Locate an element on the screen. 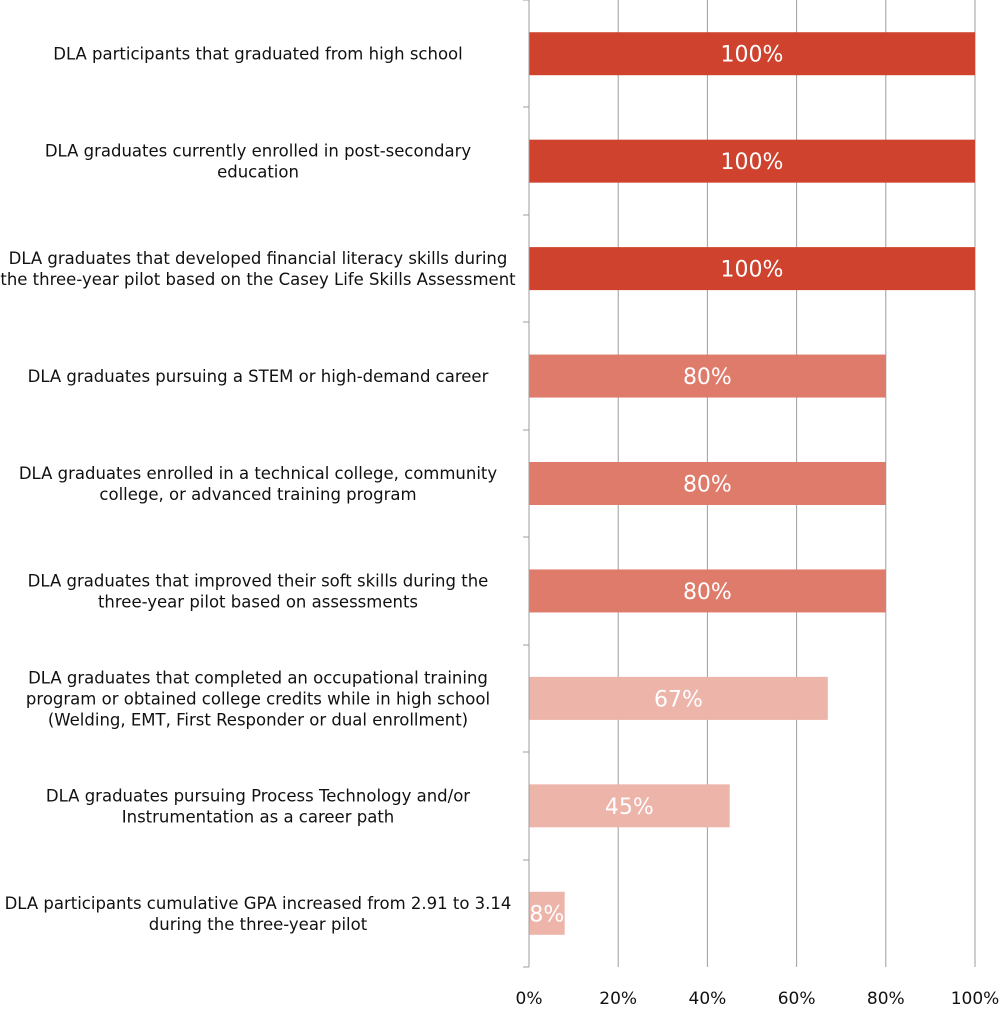 The height and width of the screenshot is (1010, 1000). category-label: education is located at coordinates (258, 172).